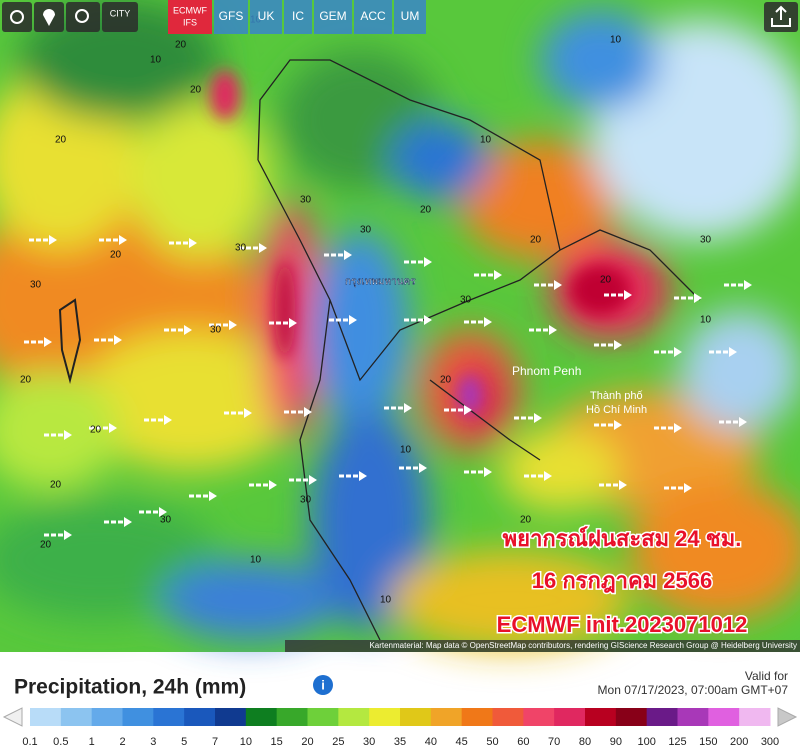  I want to click on model-label: ECMWF, so click(190, 10).